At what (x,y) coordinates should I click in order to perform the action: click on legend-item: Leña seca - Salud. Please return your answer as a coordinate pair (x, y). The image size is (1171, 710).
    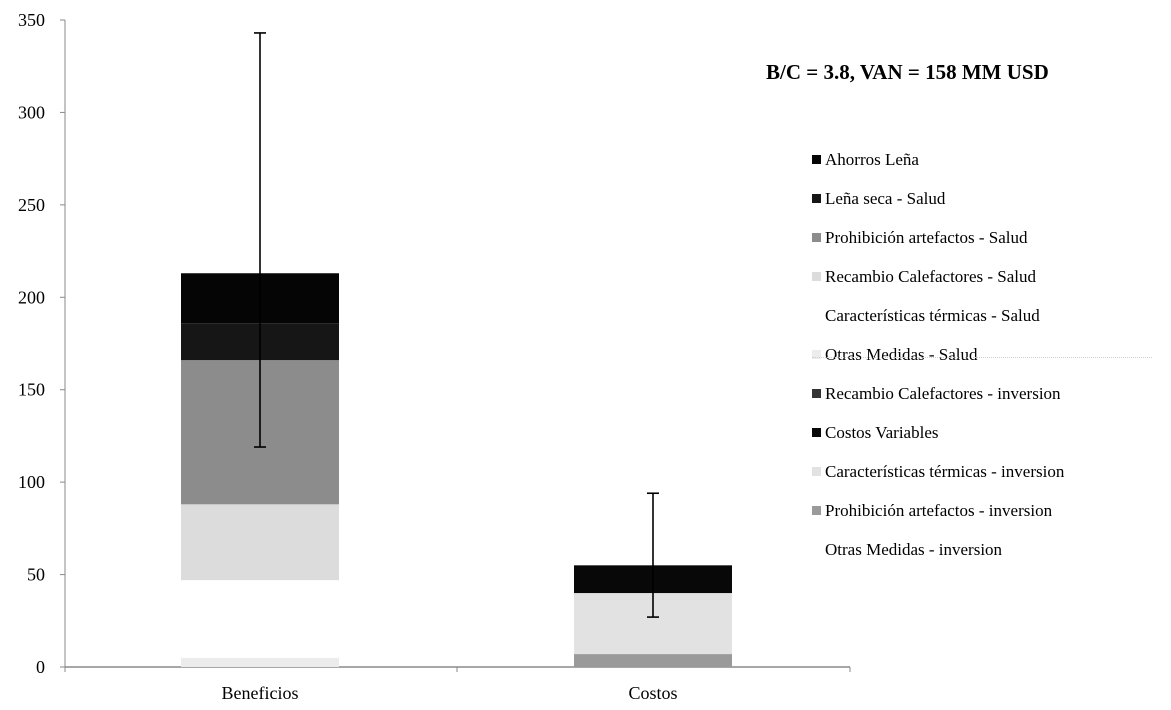
    Looking at the image, I should click on (938, 198).